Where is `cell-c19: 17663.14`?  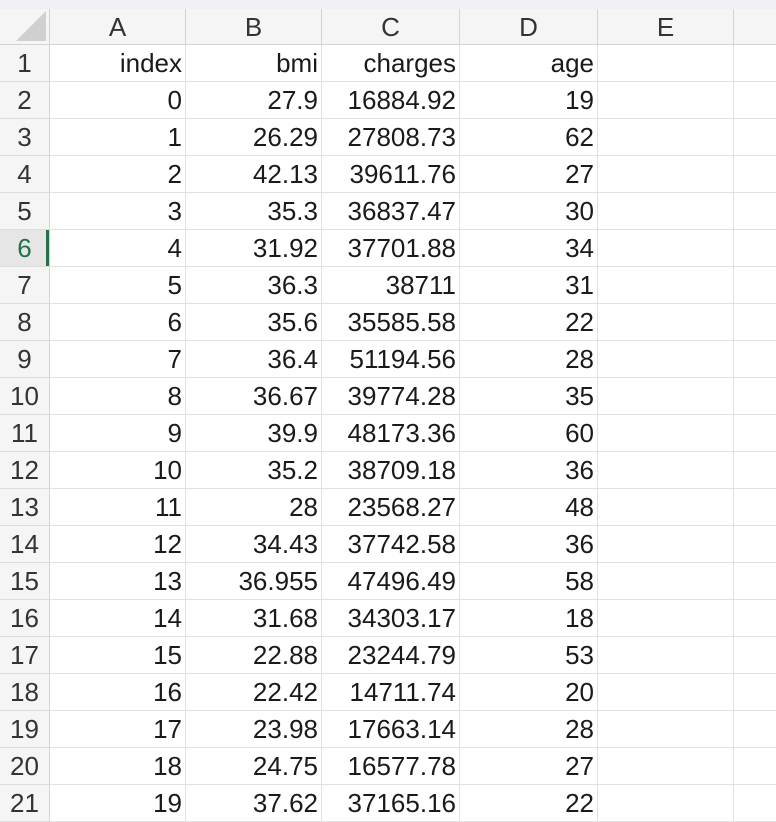
cell-c19: 17663.14 is located at coordinates (391, 729).